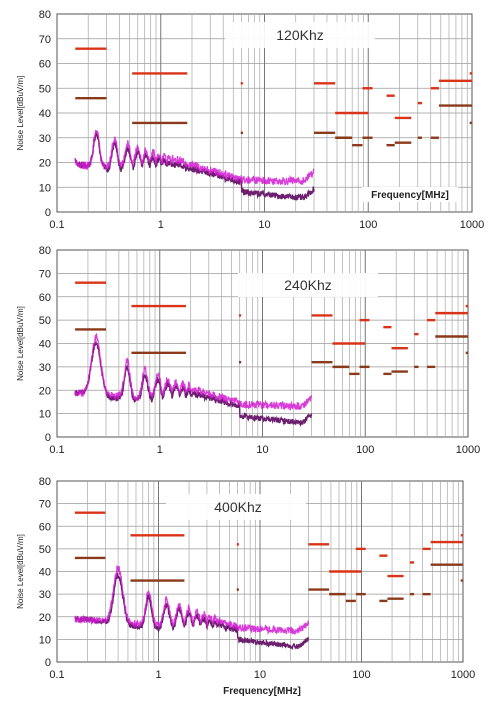 This screenshot has height=716, width=500. I want to click on y-tick-label-2: 70, so click(45, 274).